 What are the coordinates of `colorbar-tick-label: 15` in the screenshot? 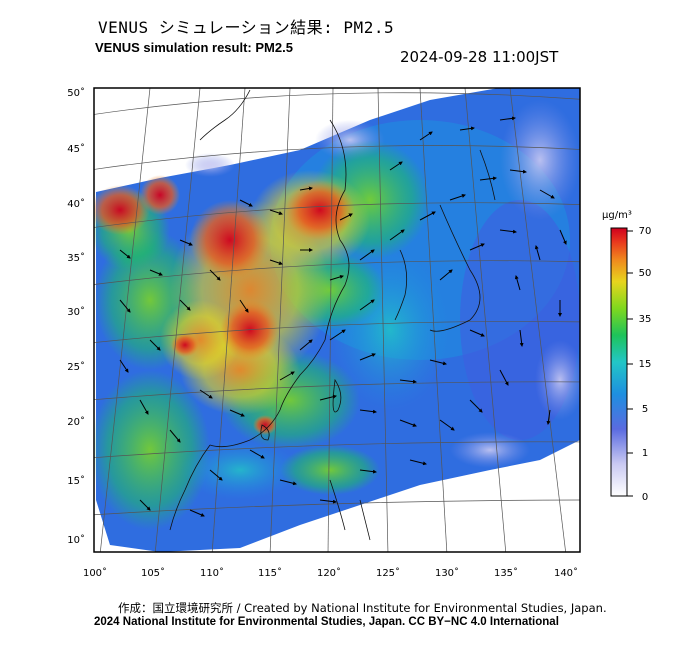 It's located at (645, 364).